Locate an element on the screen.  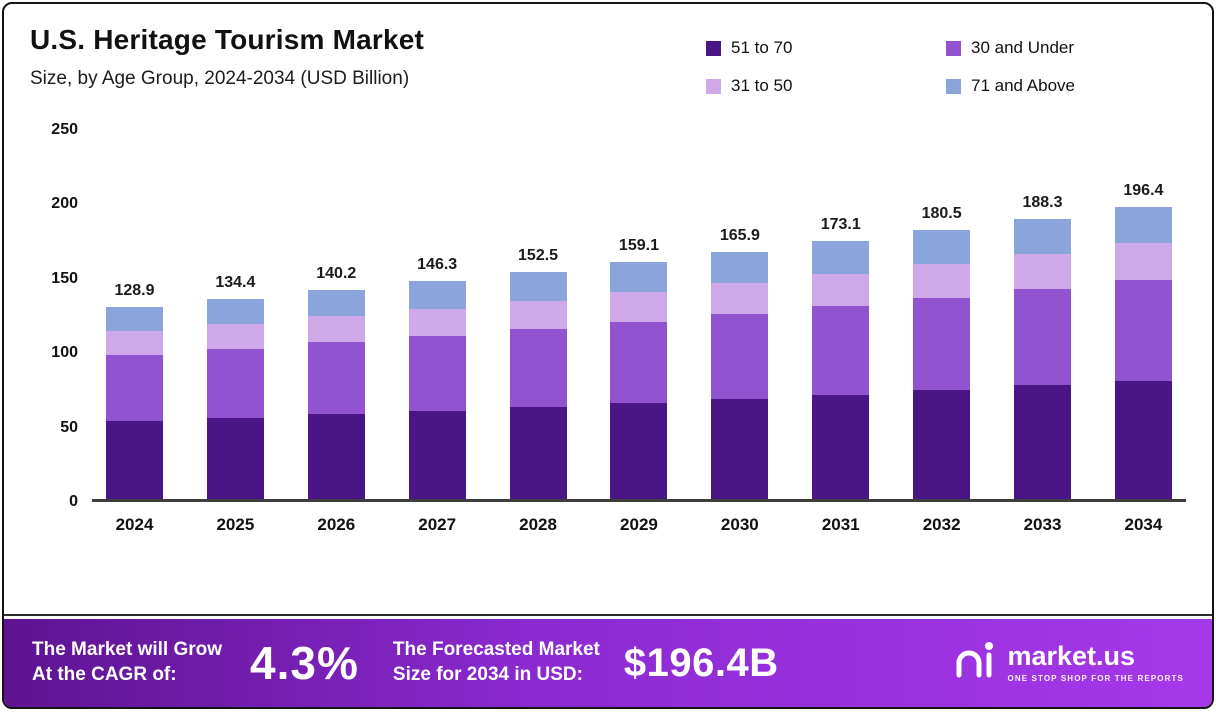
forecast-label-line1: The Forecasted Market is located at coordinates (496, 650).